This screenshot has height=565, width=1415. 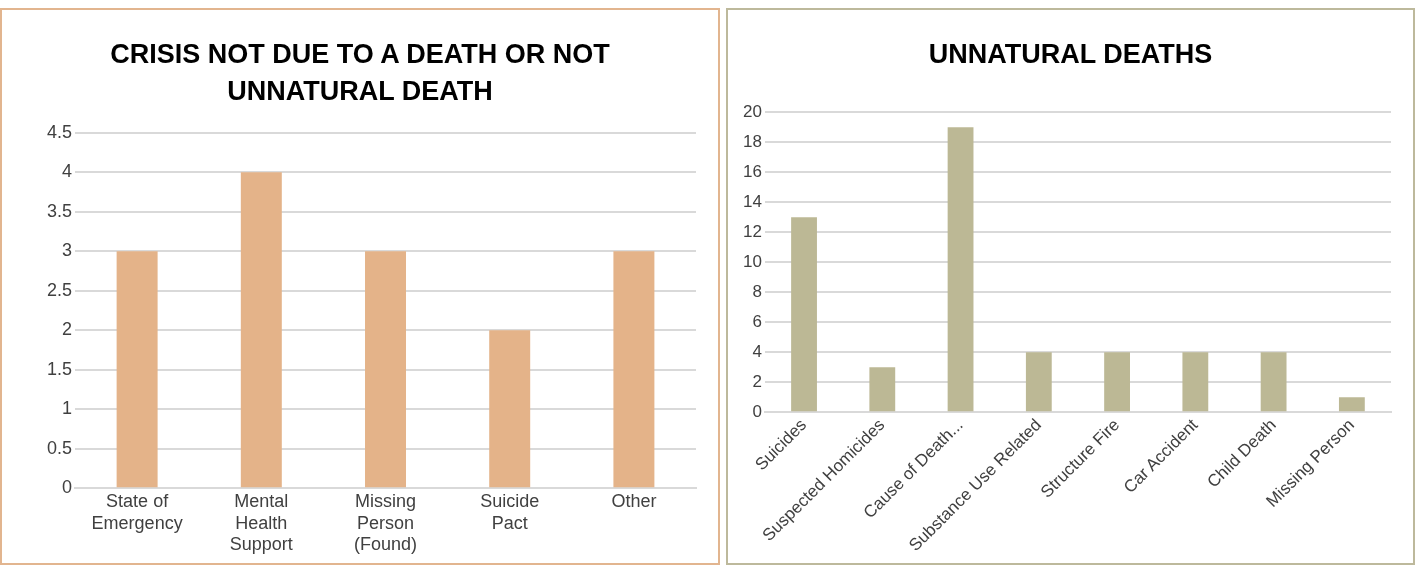 I want to click on x-tick-label: Suicide Pact, so click(x=510, y=511).